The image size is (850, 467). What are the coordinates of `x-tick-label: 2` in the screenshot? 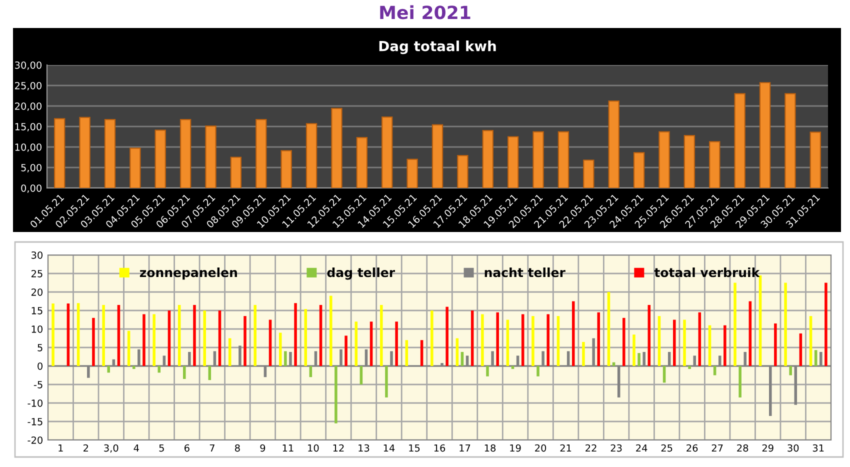 It's located at (86, 448).